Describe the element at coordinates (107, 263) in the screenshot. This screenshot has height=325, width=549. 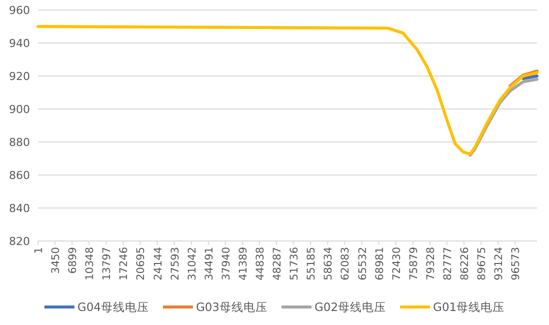
I see `x-tick-label: 13797` at that location.